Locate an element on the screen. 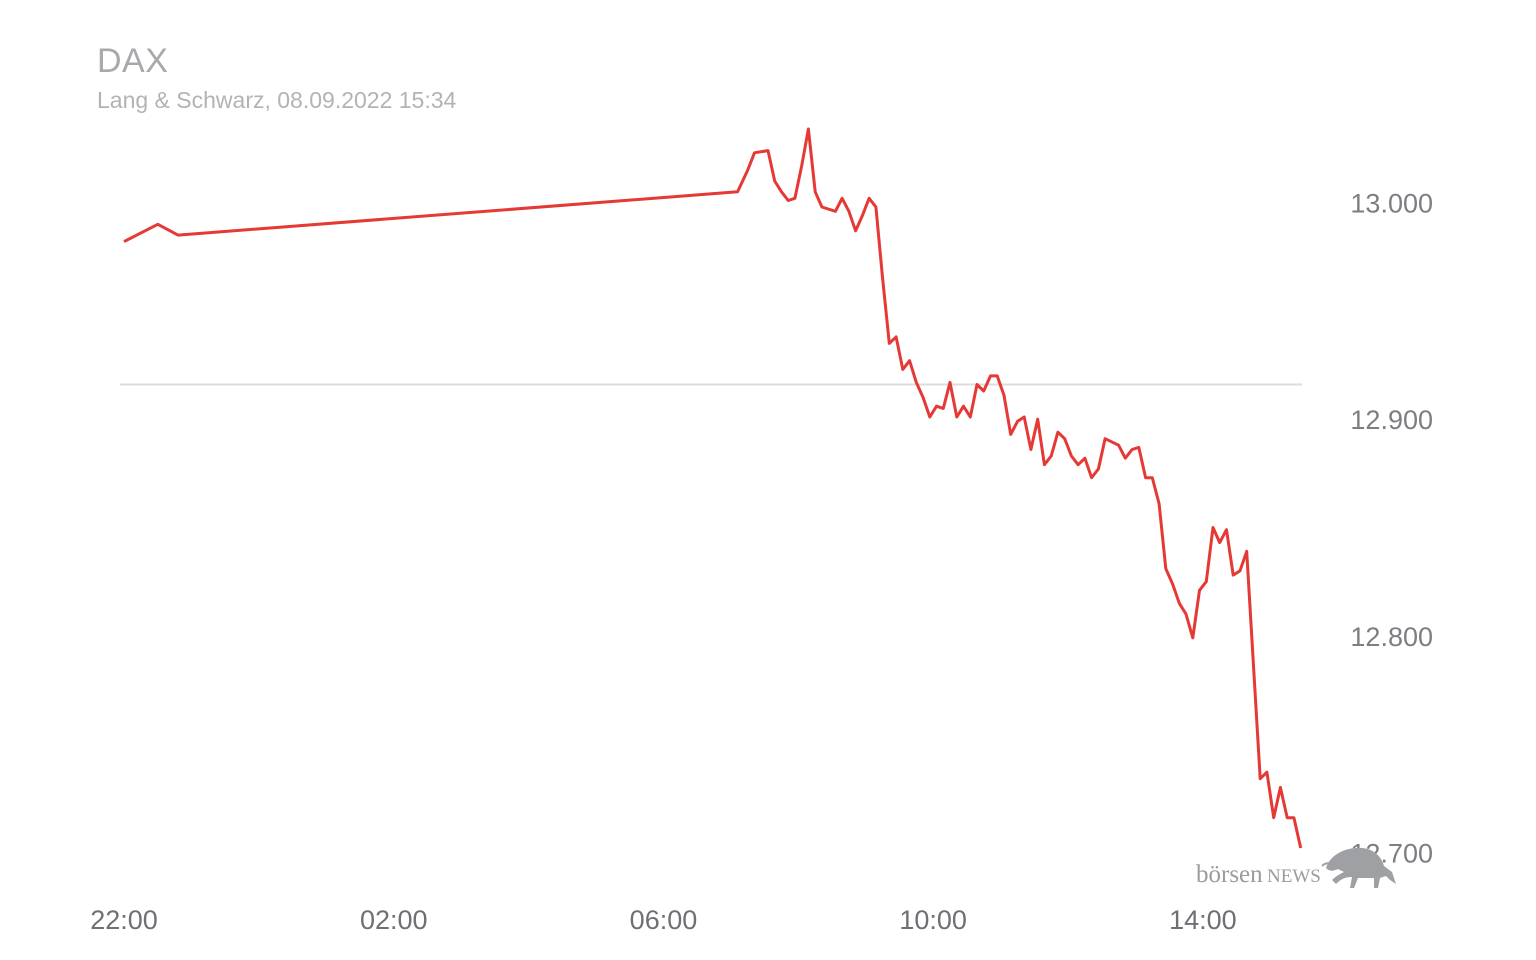 This screenshot has width=1536, height=960. x-tick-label: 22:00 is located at coordinates (124, 920).